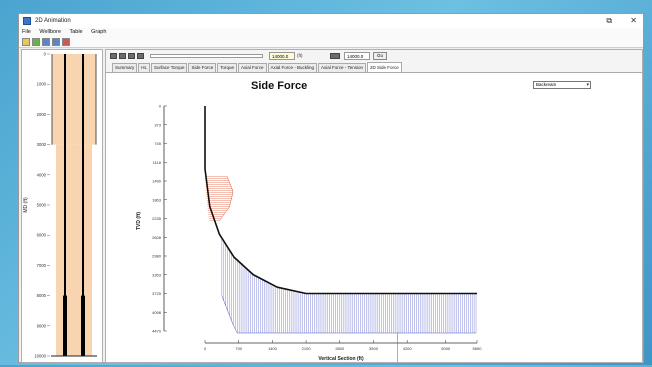  What do you see at coordinates (53, 21) in the screenshot?
I see `window-title: 2D Animation` at bounding box center [53, 21].